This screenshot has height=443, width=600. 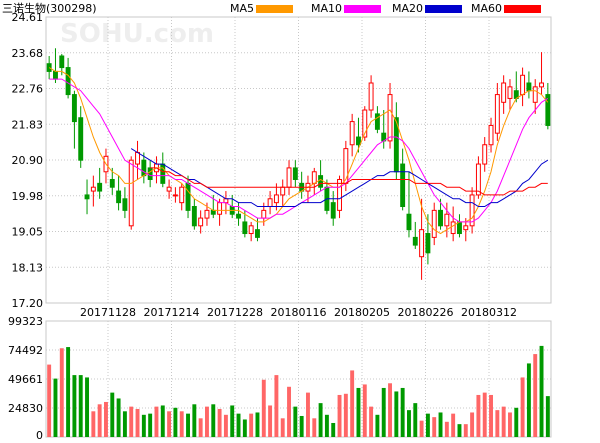 What do you see at coordinates (235, 312) in the screenshot?
I see `x-tick-label: 20171228` at bounding box center [235, 312].